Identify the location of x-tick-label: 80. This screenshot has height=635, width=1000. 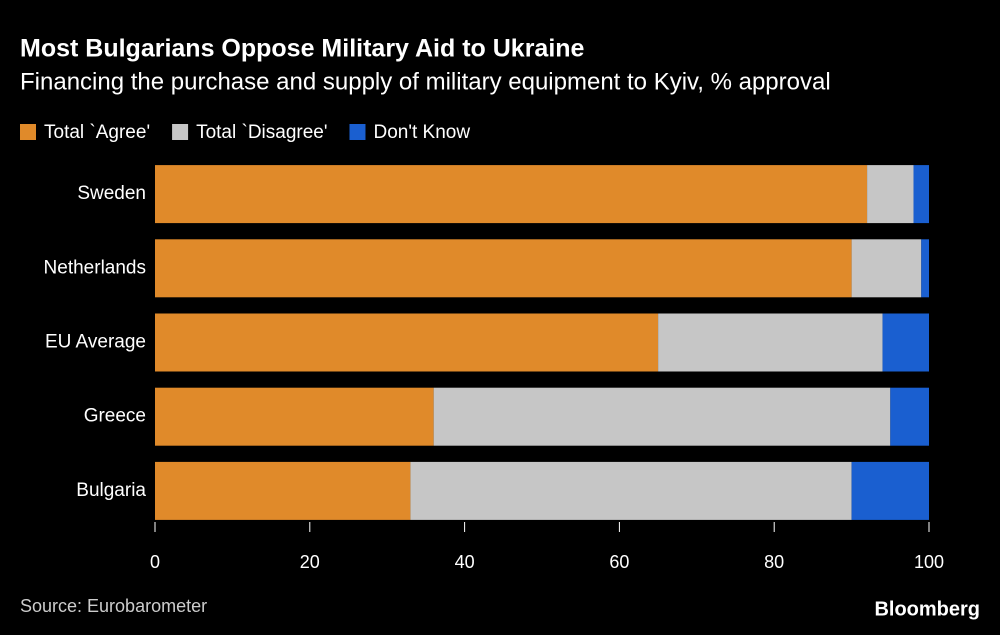
(774, 562).